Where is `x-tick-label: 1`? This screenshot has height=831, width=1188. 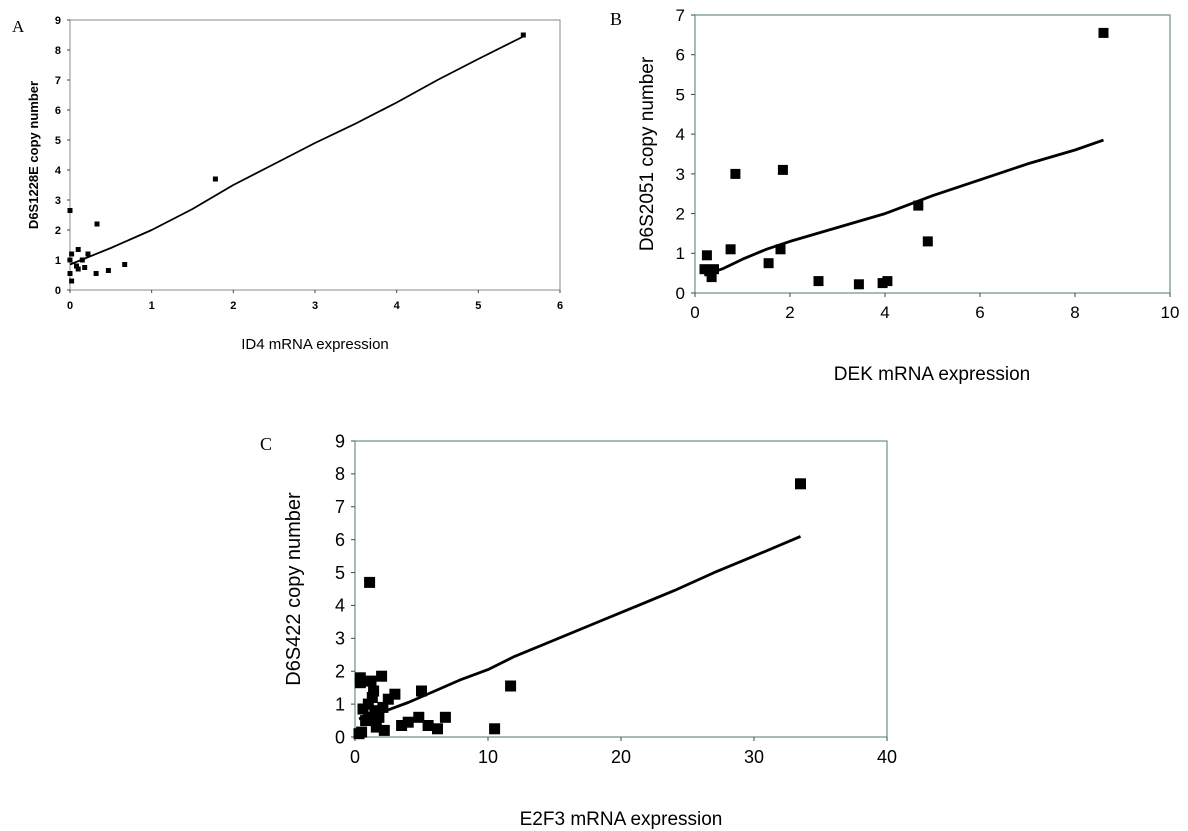 x-tick-label: 1 is located at coordinates (152, 306).